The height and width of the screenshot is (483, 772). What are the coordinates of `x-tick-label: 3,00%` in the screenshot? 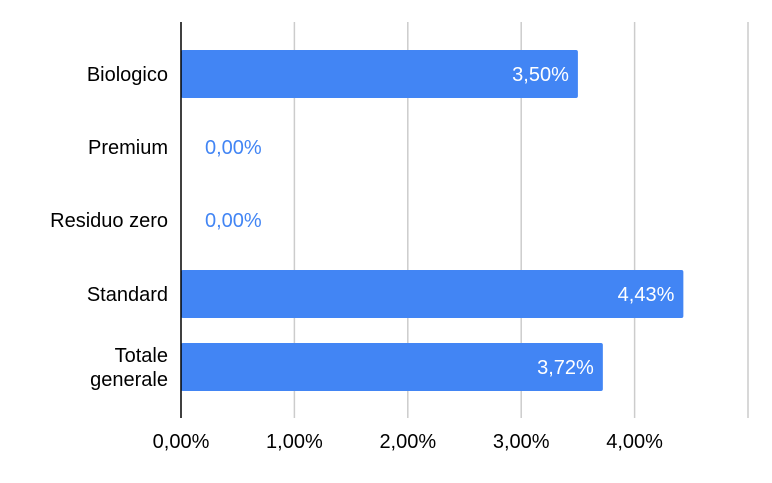 It's located at (521, 442).